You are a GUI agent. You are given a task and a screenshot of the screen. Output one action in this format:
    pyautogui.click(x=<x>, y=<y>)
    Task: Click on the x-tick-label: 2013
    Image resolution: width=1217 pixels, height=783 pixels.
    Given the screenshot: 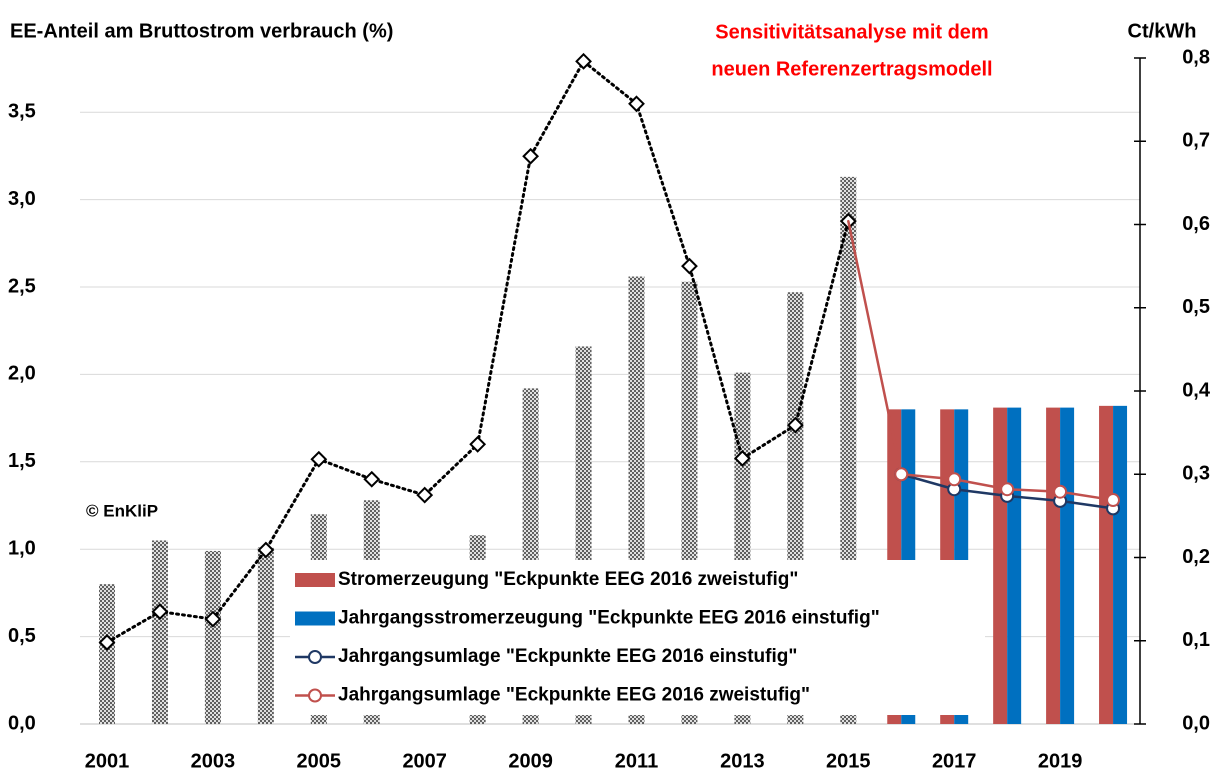 What is the action you would take?
    pyautogui.click(x=742, y=761)
    